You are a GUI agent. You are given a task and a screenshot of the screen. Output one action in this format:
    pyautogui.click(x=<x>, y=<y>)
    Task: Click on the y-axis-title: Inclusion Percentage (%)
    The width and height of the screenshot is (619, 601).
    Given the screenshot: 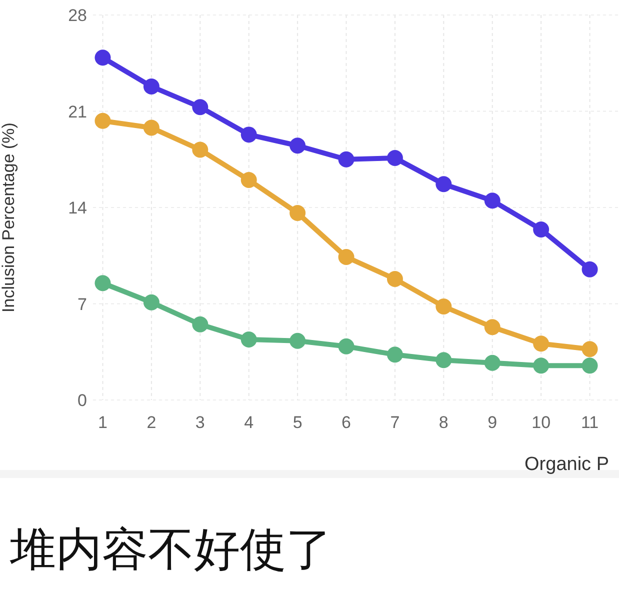 What is the action you would take?
    pyautogui.click(x=9, y=217)
    